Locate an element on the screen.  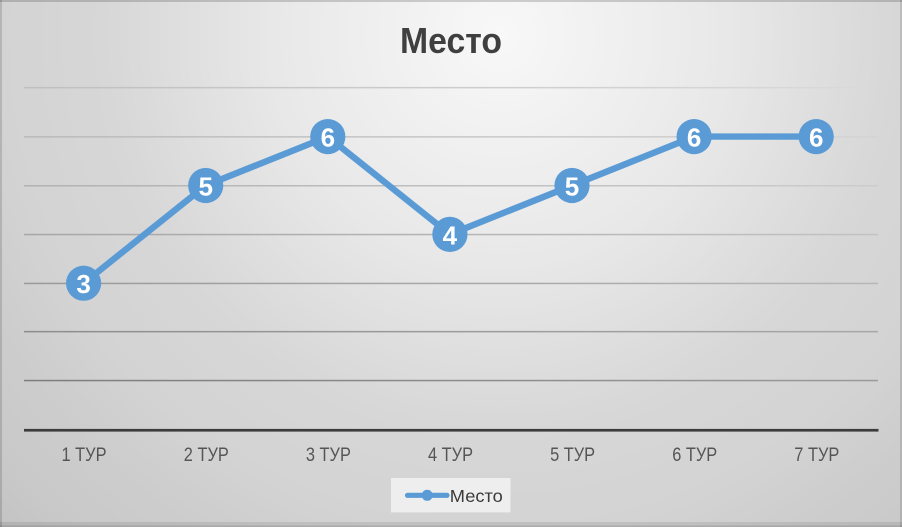
svg-text: 6 ТУР is located at coordinates (694, 455).